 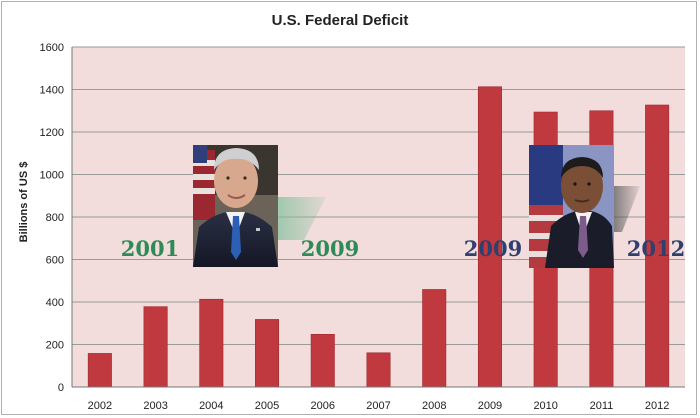 I want to click on x-tick-label: 2010, so click(x=545, y=406).